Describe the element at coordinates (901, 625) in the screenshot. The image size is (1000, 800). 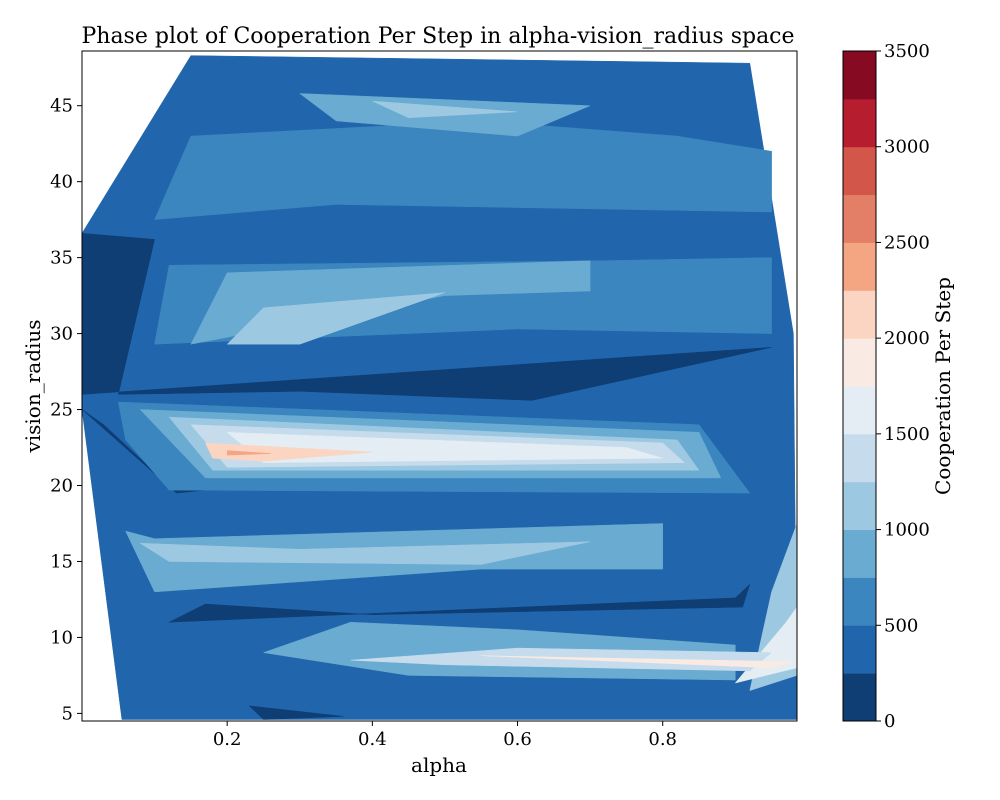
I see `colorbar-tick-label: 500` at that location.